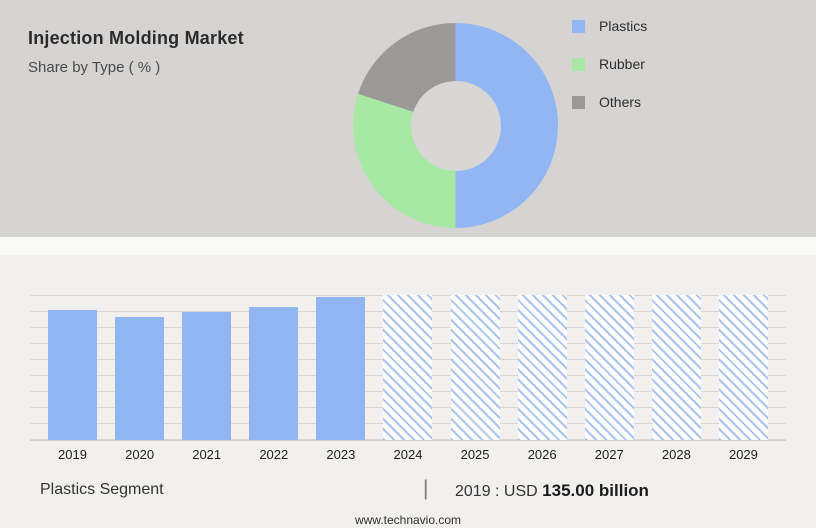  Describe the element at coordinates (140, 454) in the screenshot. I see `x-tick-2020: 2020` at that location.